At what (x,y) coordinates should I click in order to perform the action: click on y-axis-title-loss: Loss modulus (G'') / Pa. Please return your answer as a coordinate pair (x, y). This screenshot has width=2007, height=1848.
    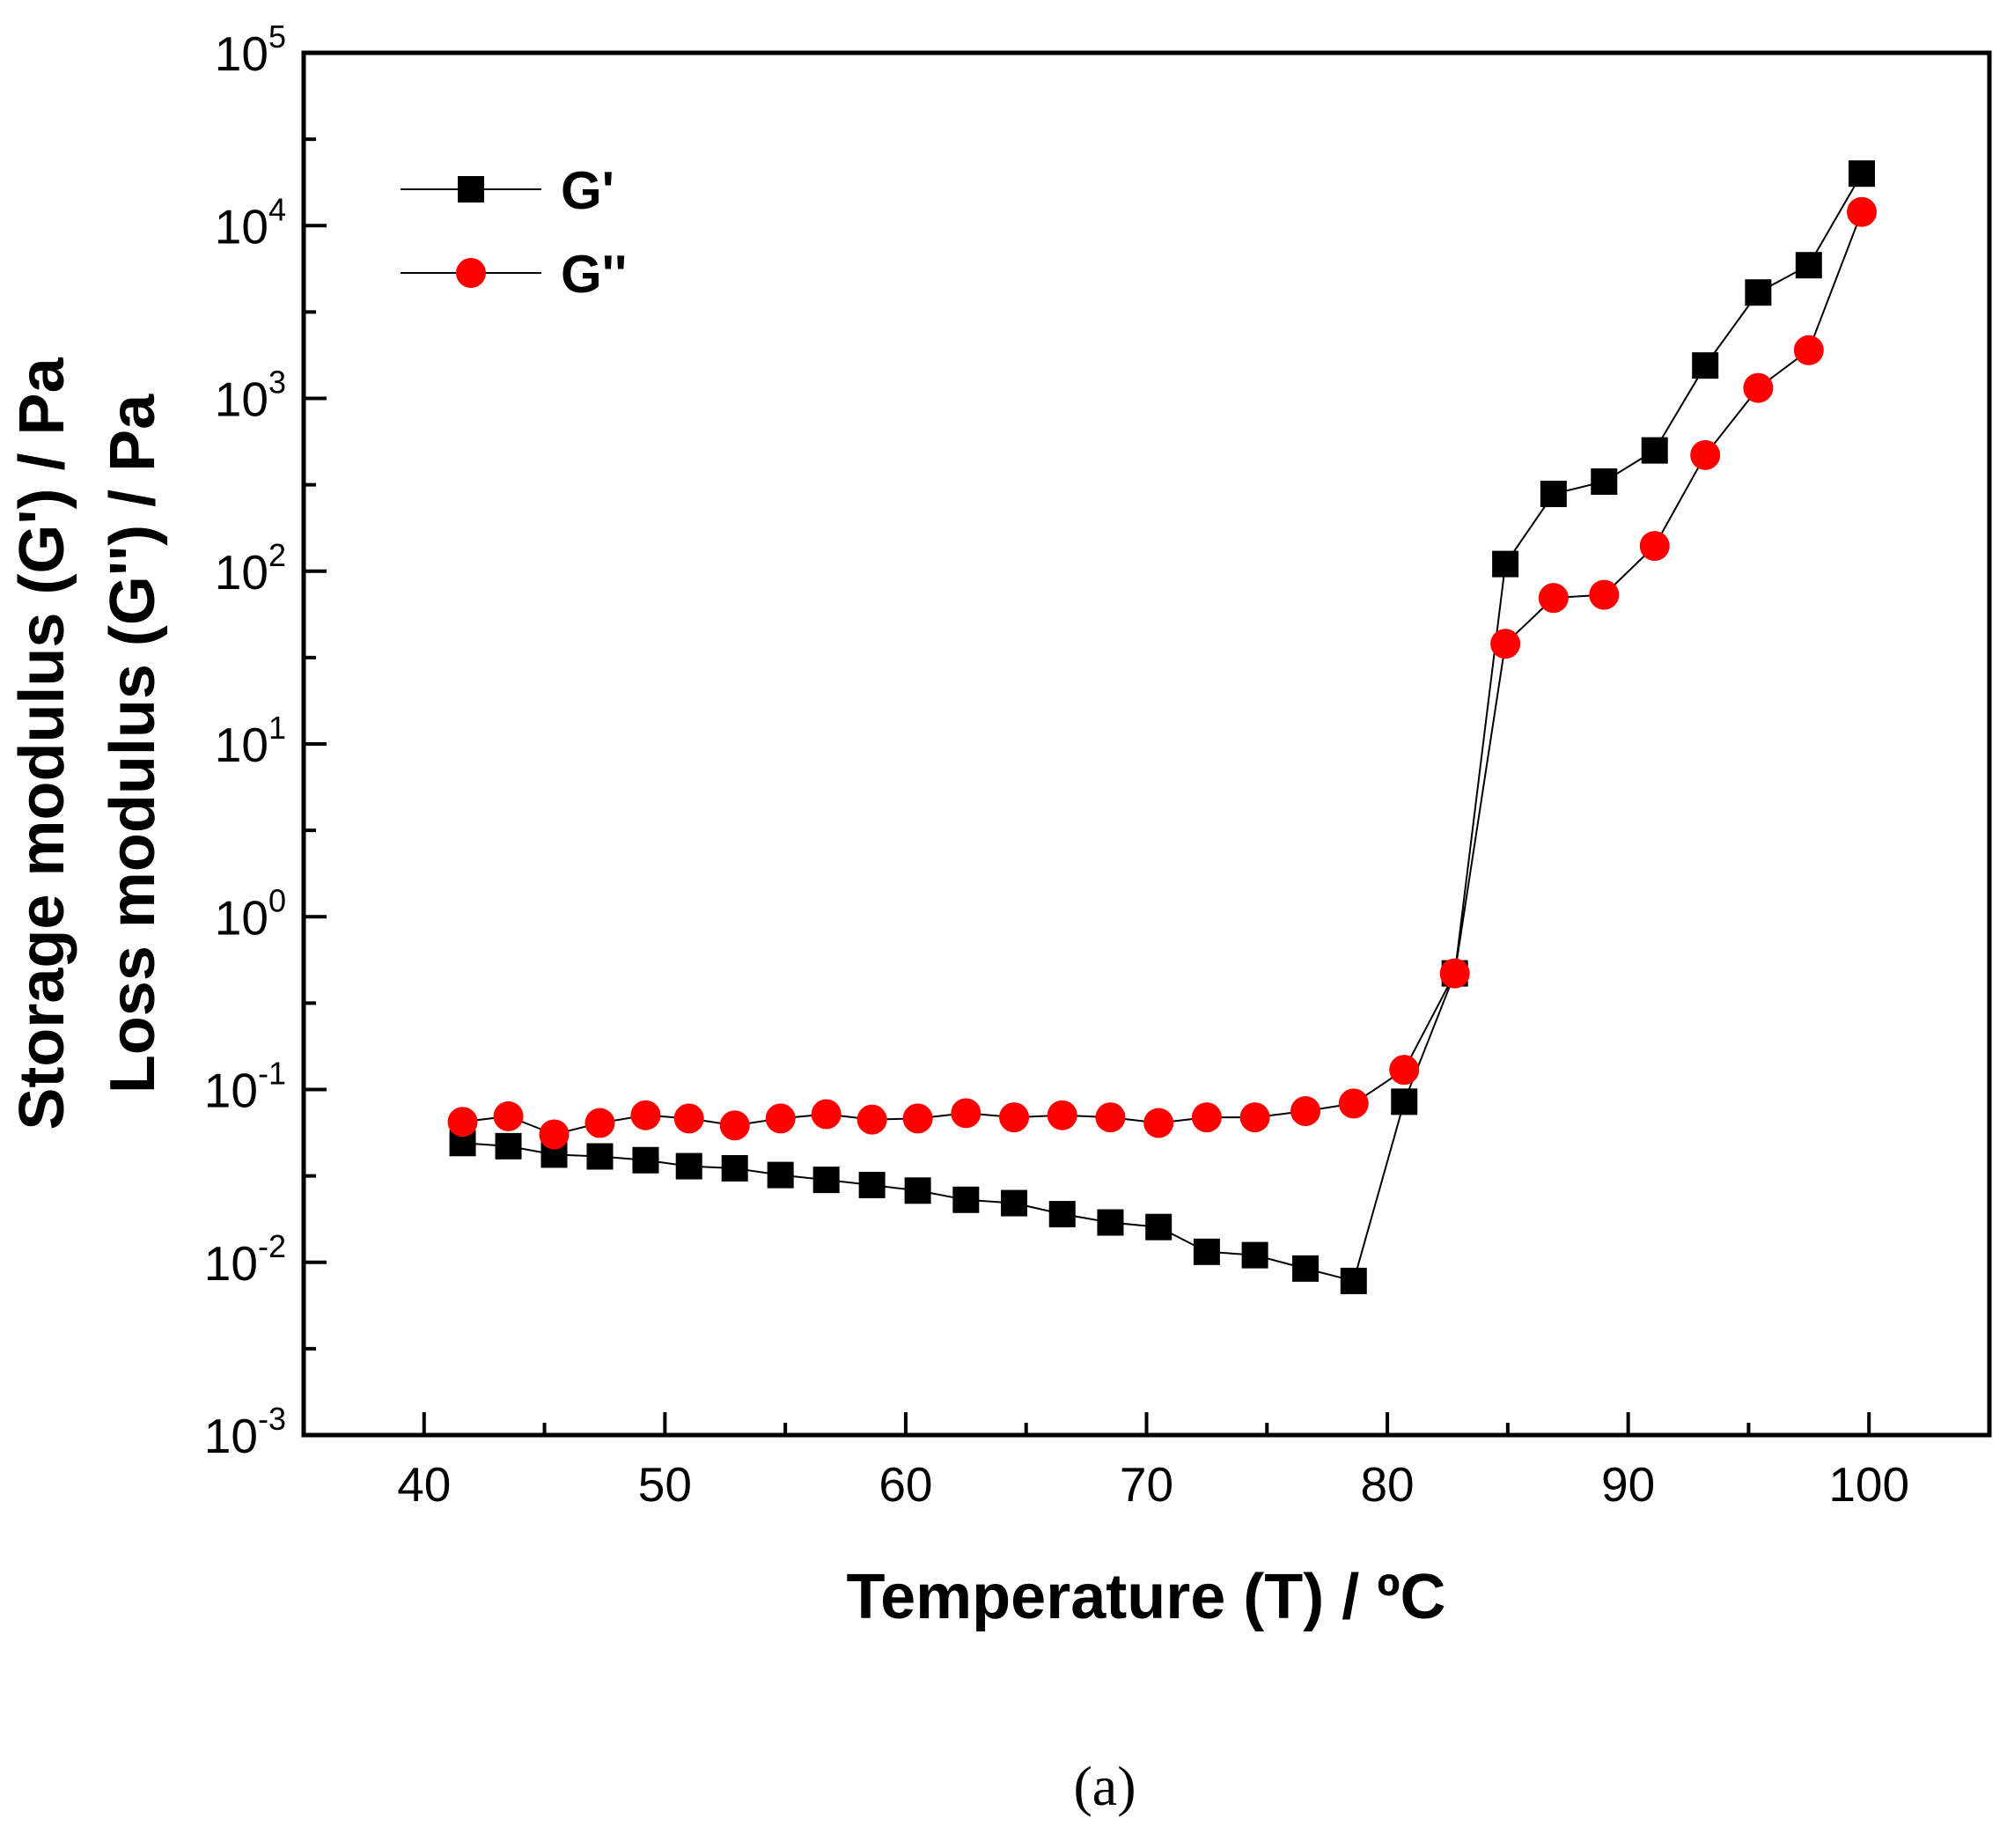
    Looking at the image, I should click on (133, 743).